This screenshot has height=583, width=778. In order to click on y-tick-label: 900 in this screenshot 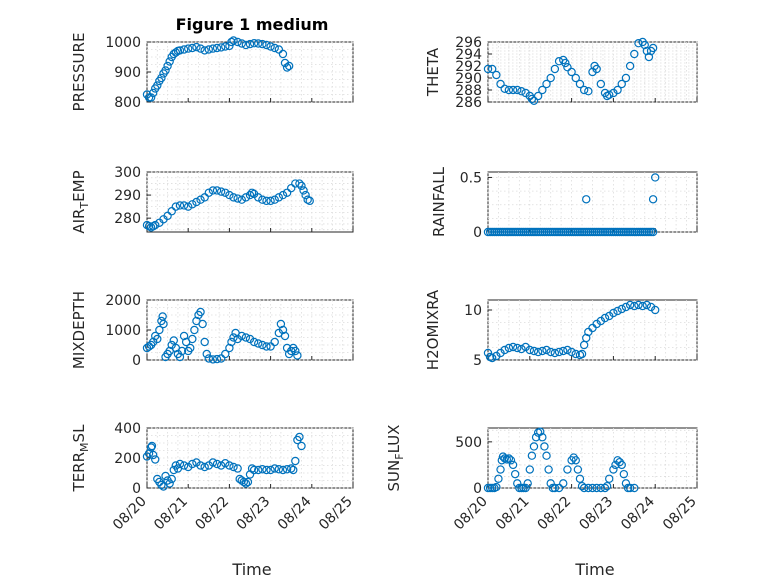, I will do `click(127, 73)`.